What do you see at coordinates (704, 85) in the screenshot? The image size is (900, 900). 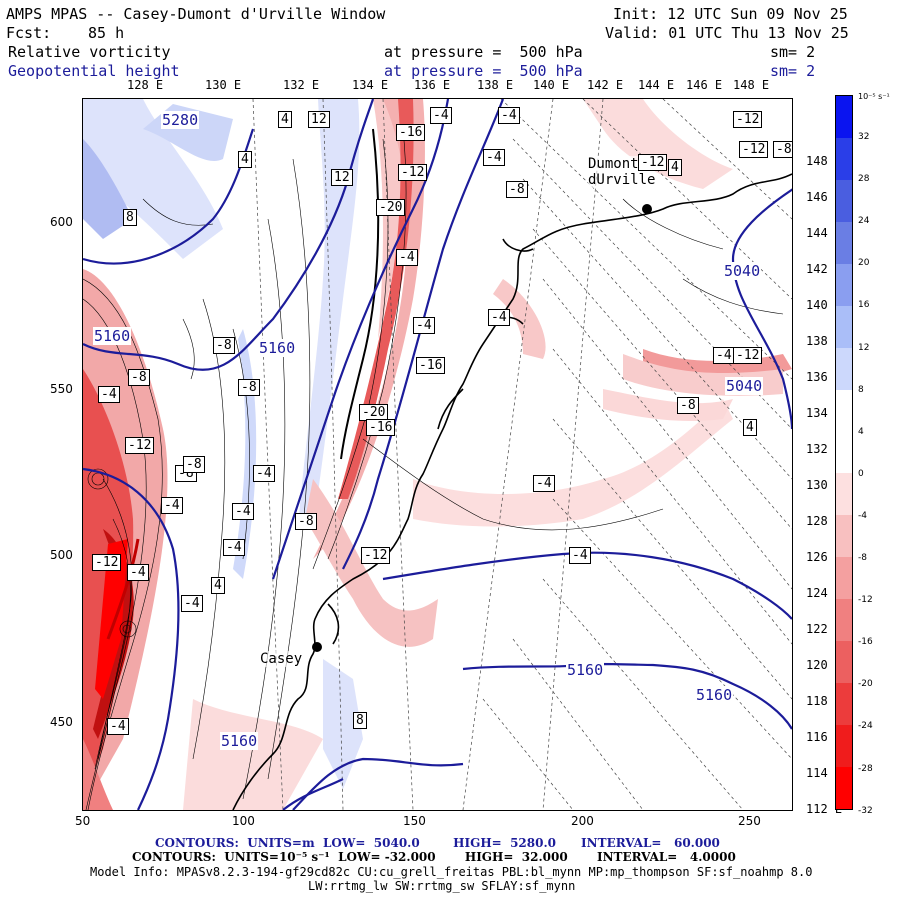 I see `lon-label: 146 E` at bounding box center [704, 85].